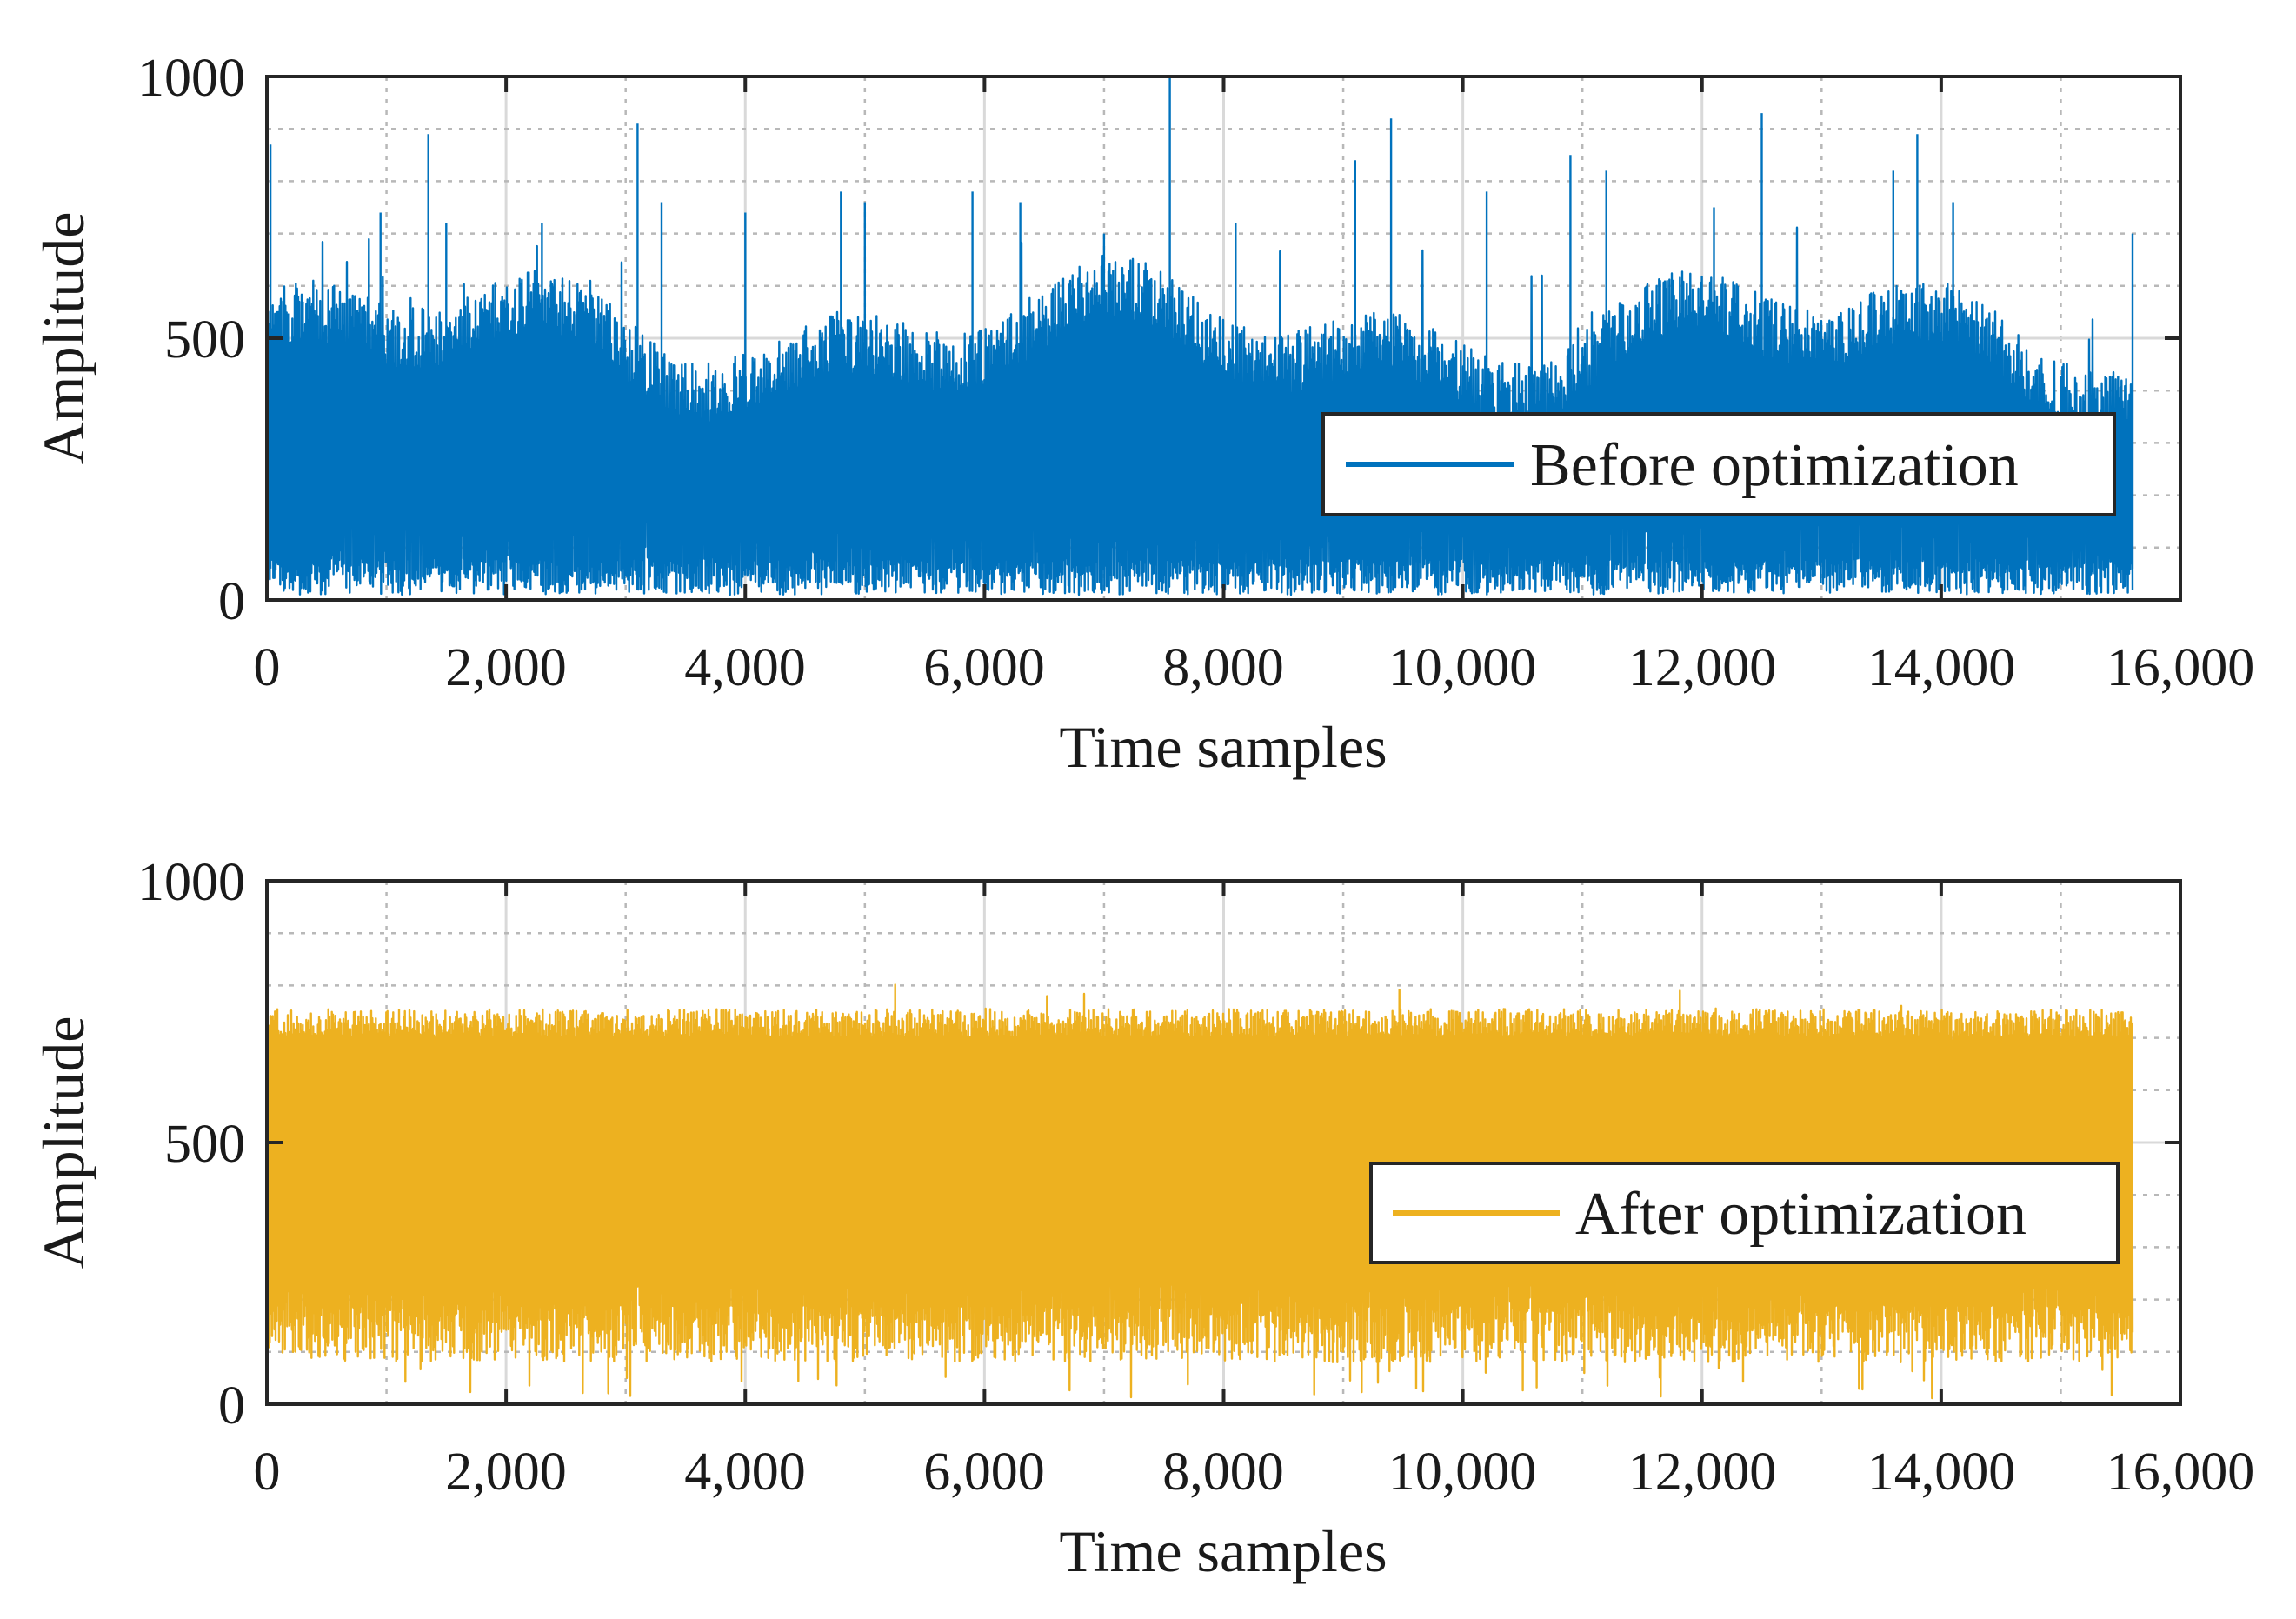 This screenshot has width=2296, height=1619. I want to click on legend-label: After optimization, so click(1800, 1214).